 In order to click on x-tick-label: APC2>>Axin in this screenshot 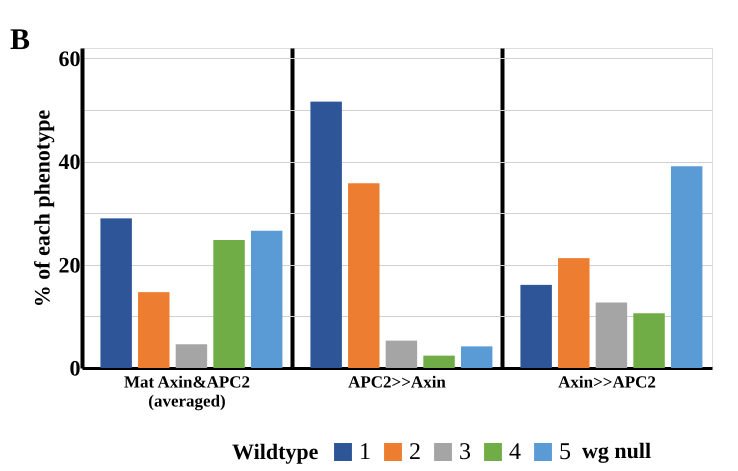, I will do `click(397, 382)`.